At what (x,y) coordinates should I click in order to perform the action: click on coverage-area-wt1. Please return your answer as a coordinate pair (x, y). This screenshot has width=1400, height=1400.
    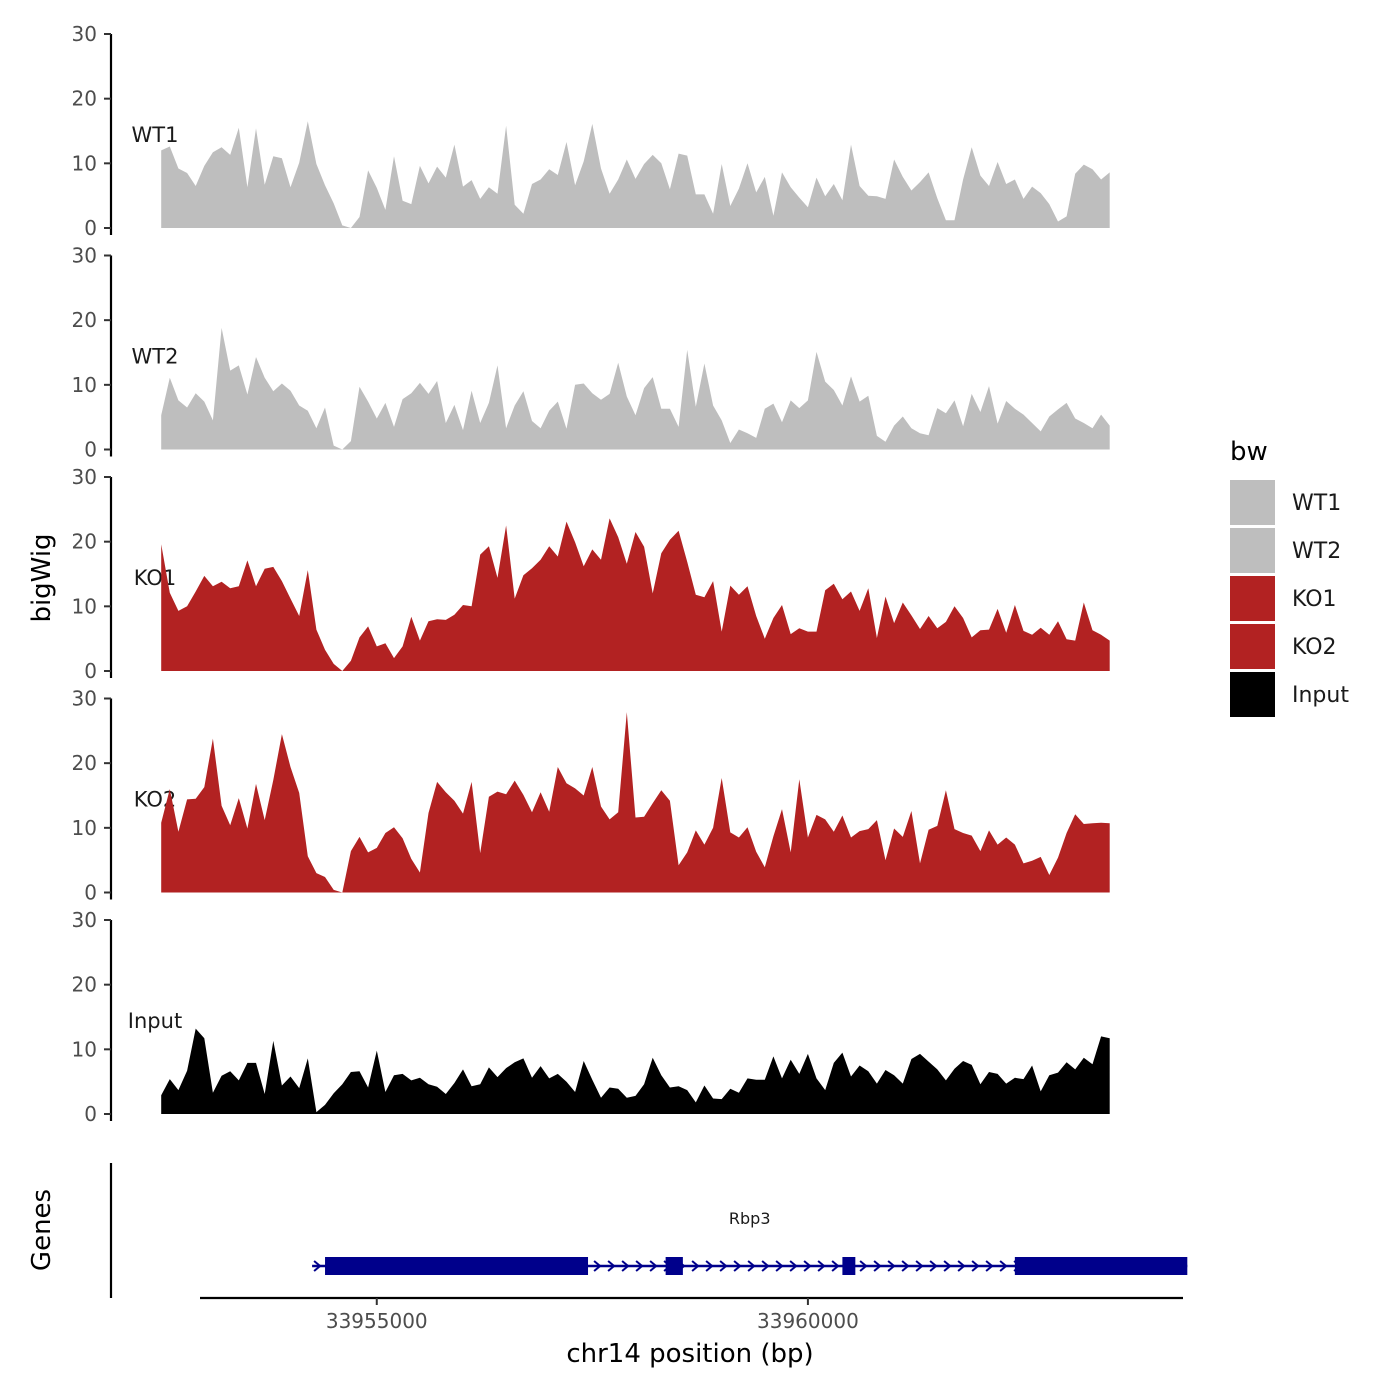
    Looking at the image, I should click on (635, 174).